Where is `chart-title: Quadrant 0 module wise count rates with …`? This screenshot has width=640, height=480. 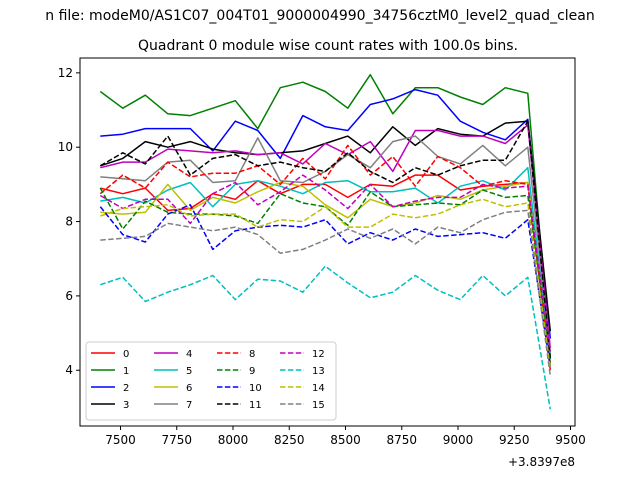
chart-title: Quadrant 0 module wise count rates with … is located at coordinates (328, 46).